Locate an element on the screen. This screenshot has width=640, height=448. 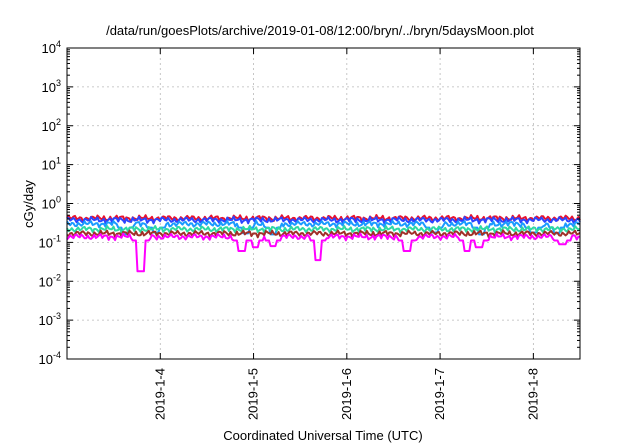
series-layer is located at coordinates (323, 243).